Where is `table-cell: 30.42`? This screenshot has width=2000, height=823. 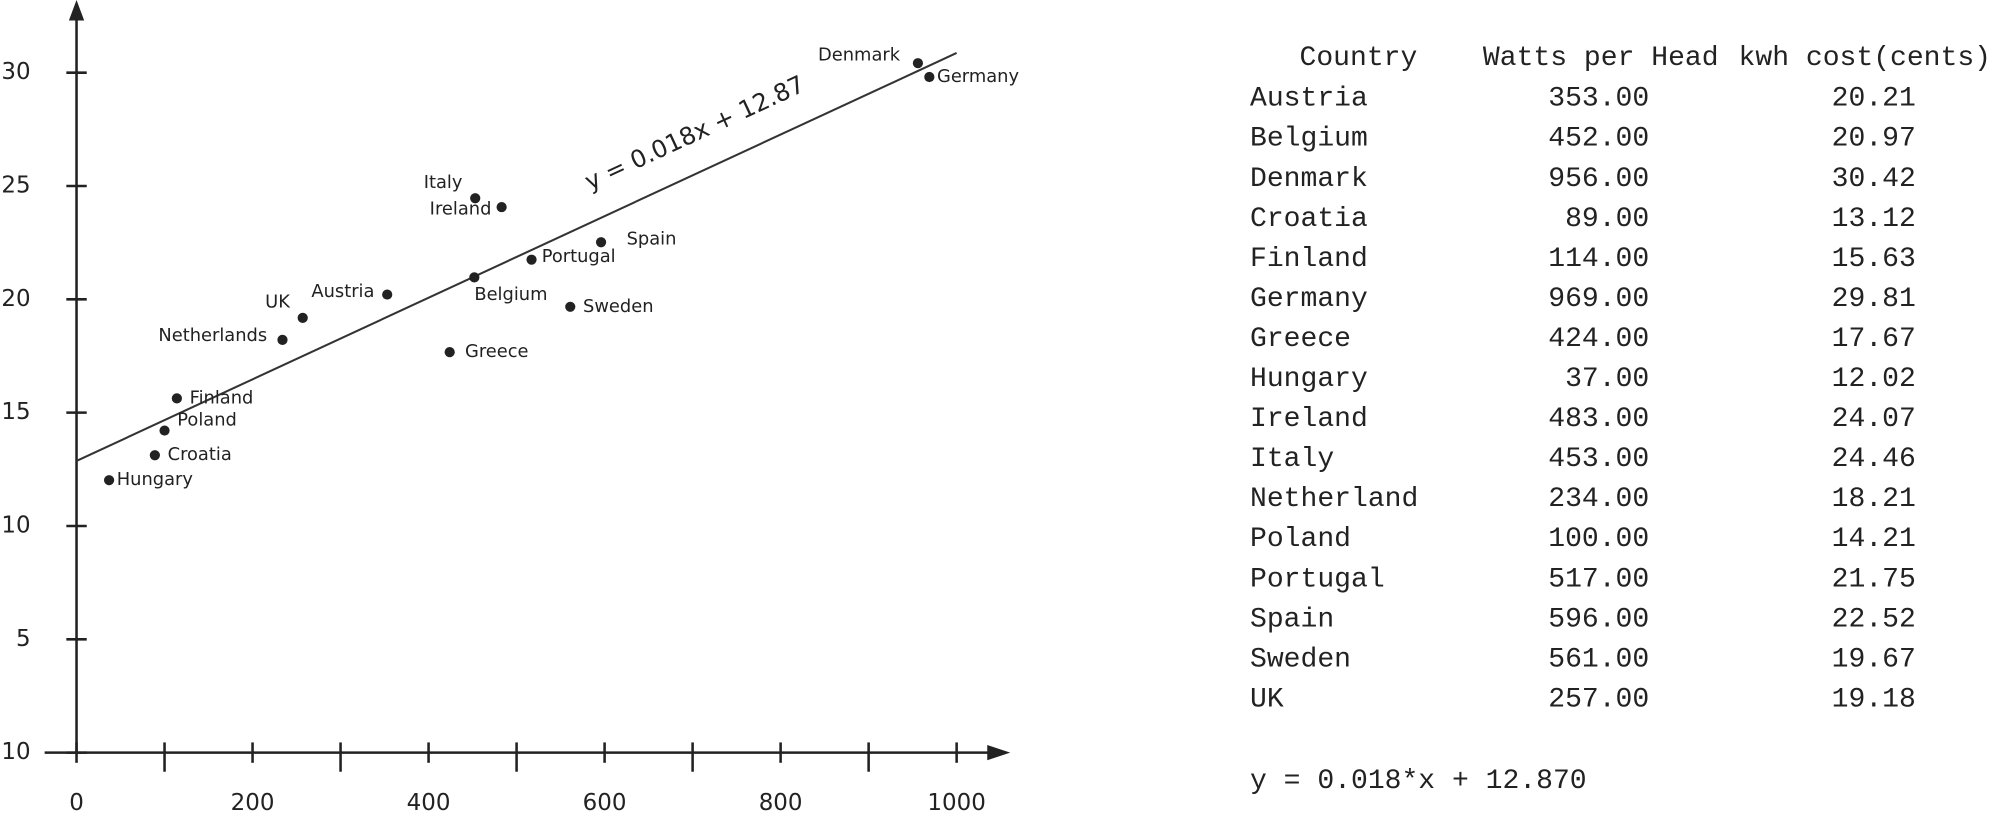 table-cell: 30.42 is located at coordinates (1874, 179).